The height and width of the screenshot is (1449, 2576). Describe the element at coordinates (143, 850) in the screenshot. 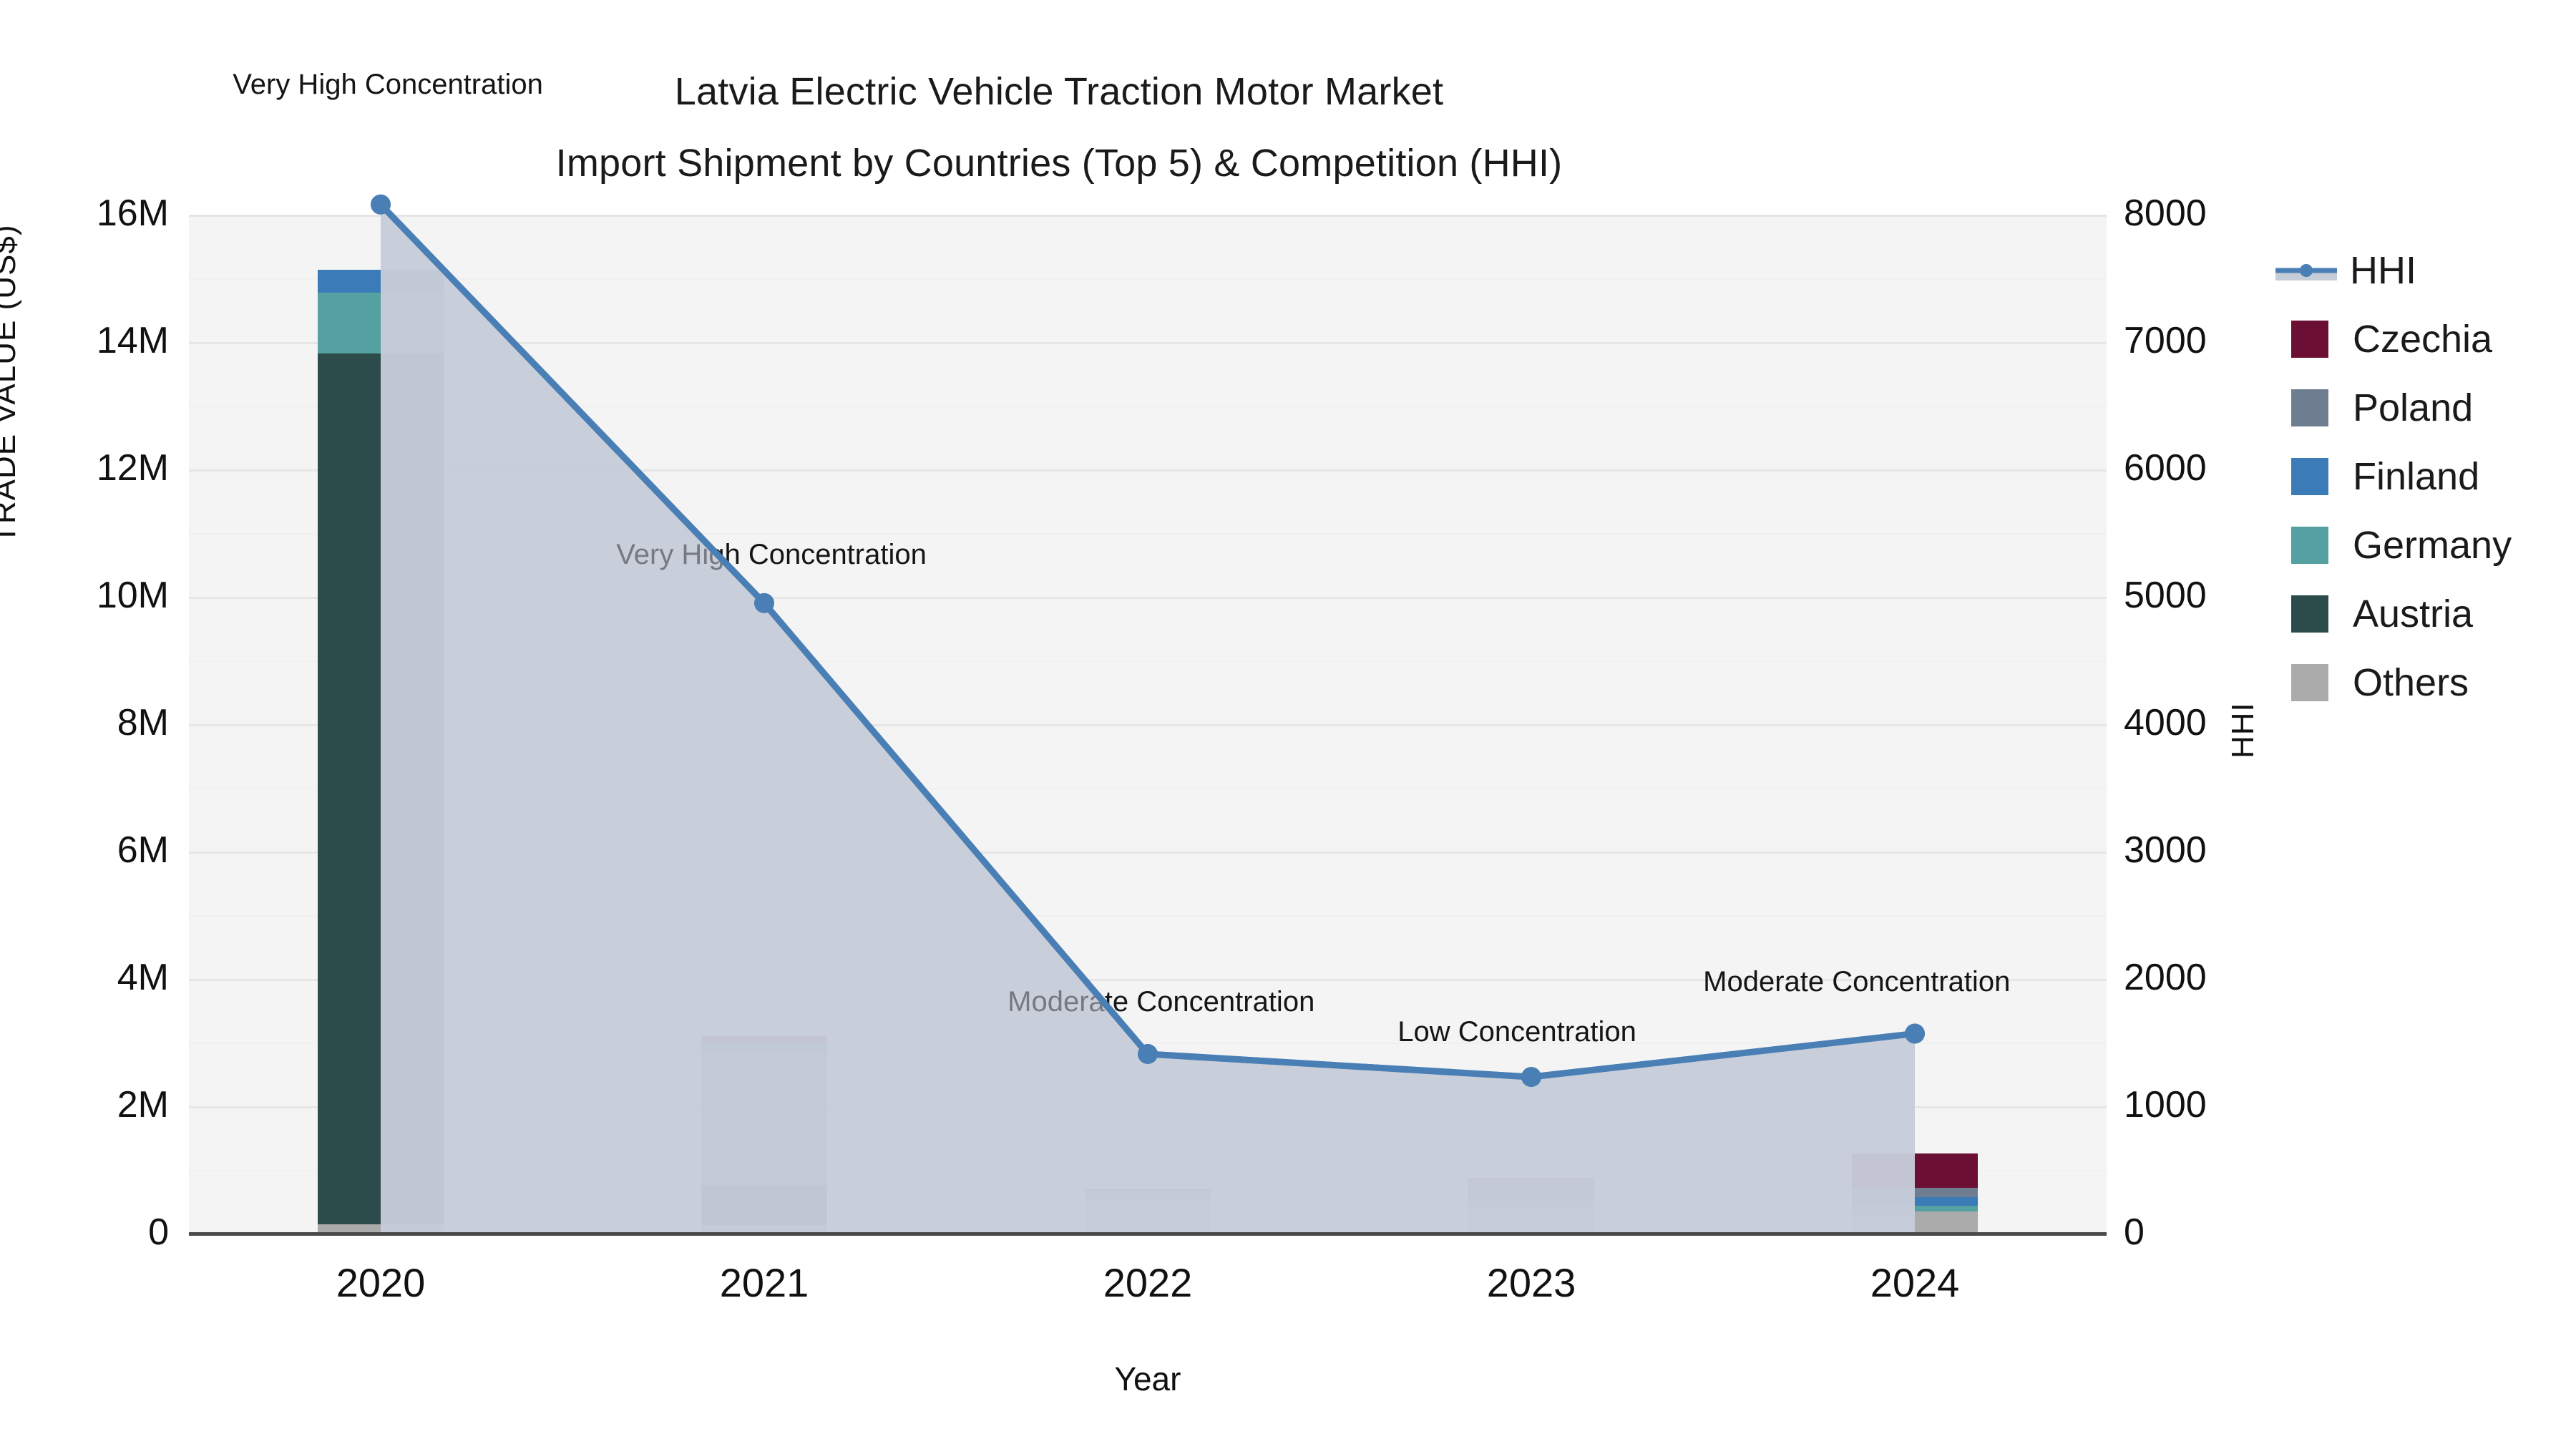

I see `y-tick-left: 6M` at that location.